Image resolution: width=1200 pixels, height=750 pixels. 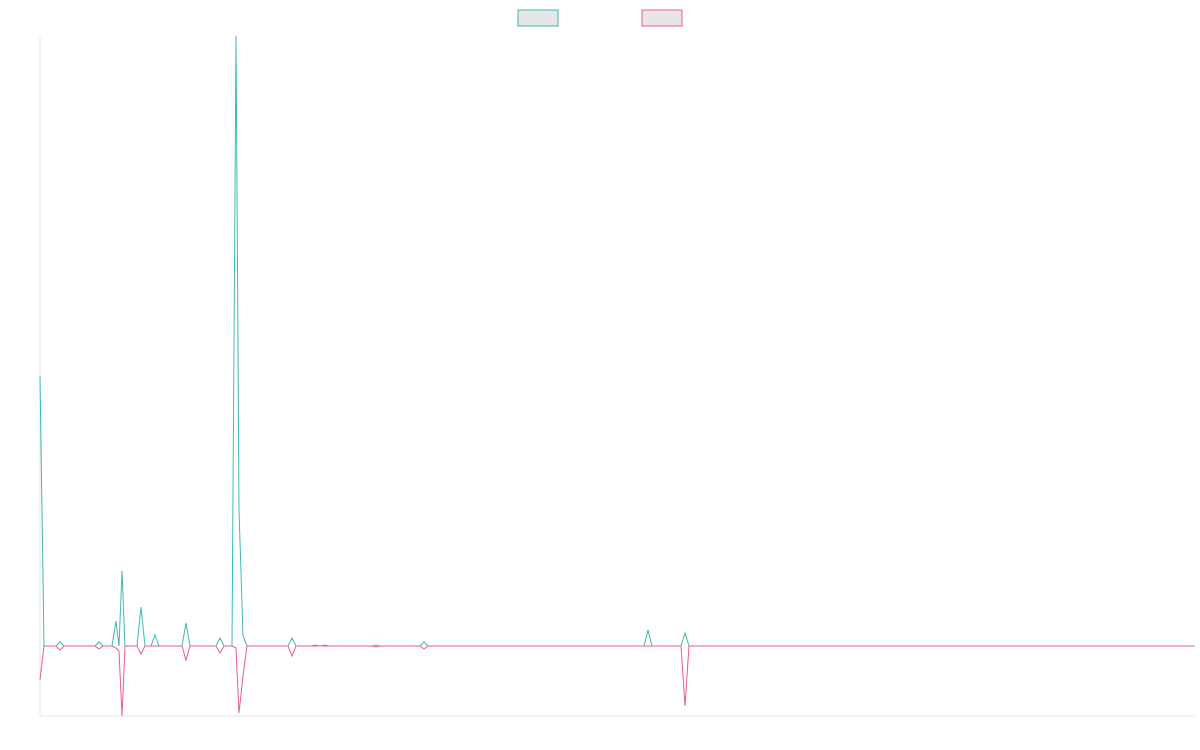 What do you see at coordinates (600, 18) in the screenshot?
I see `legend` at bounding box center [600, 18].